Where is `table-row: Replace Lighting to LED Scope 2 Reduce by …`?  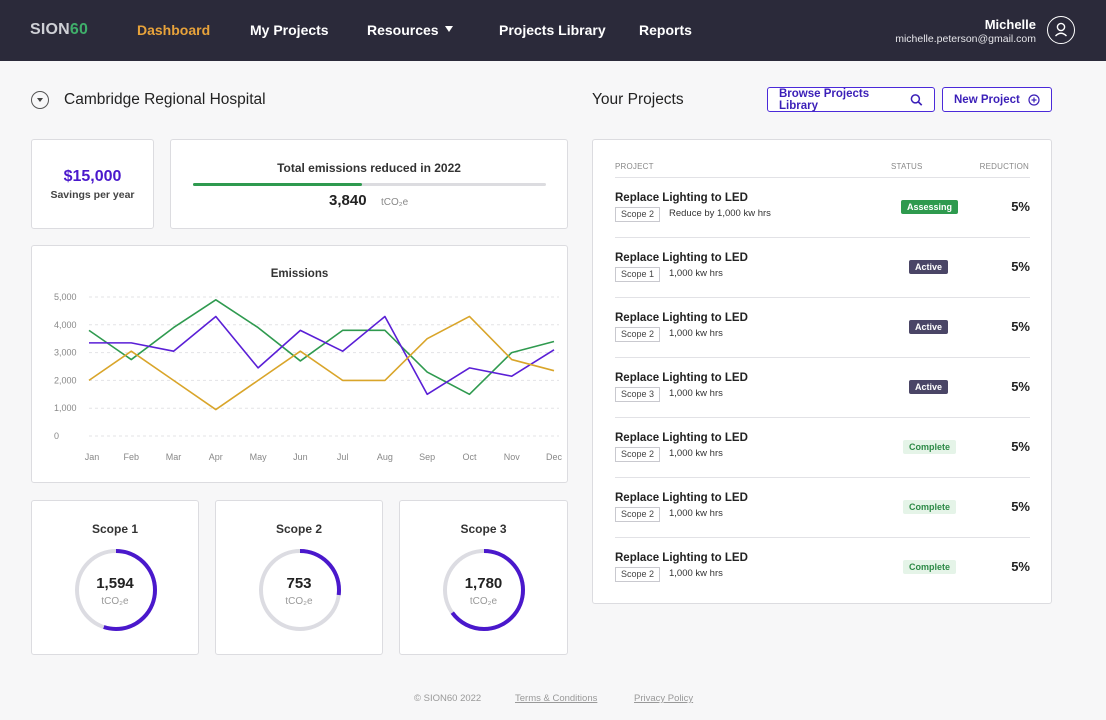
table-row: Replace Lighting to LED Scope 2 Reduce by … is located at coordinates (822, 207).